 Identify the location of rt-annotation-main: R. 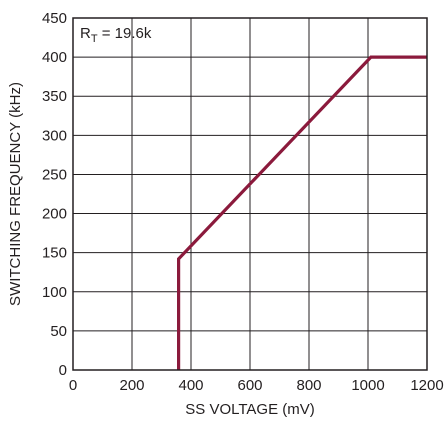
(85, 33).